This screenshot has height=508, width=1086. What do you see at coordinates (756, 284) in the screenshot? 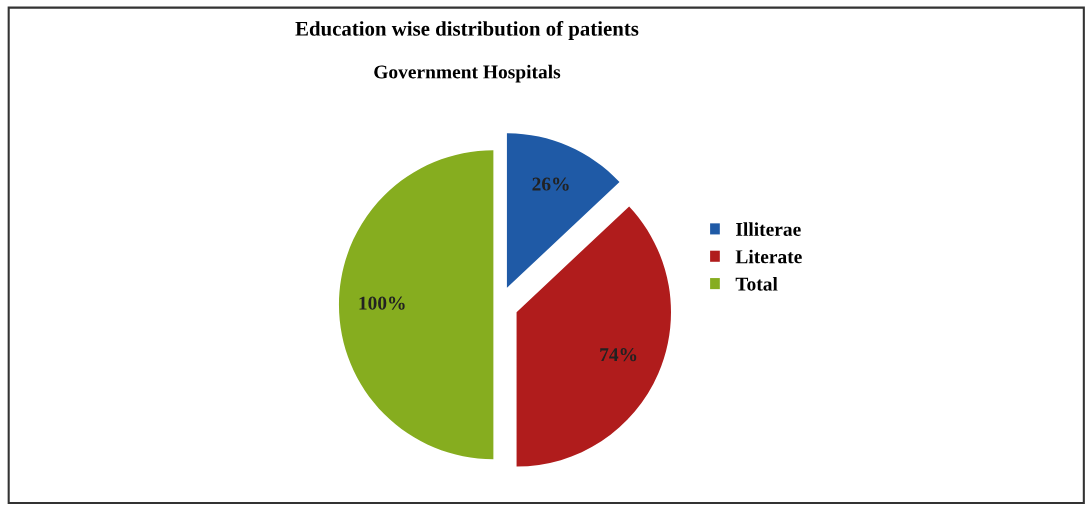
I see `legend-label: Total` at bounding box center [756, 284].